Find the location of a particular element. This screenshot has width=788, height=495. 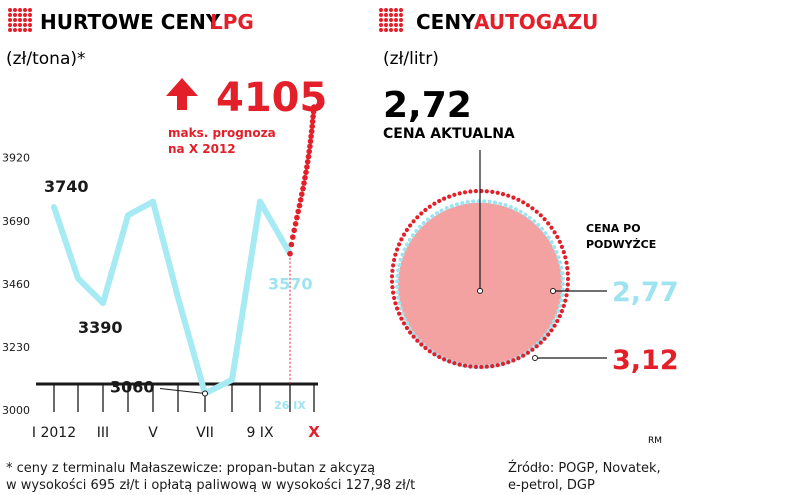

current-price-label: CENA AKTUALNA is located at coordinates (449, 134).